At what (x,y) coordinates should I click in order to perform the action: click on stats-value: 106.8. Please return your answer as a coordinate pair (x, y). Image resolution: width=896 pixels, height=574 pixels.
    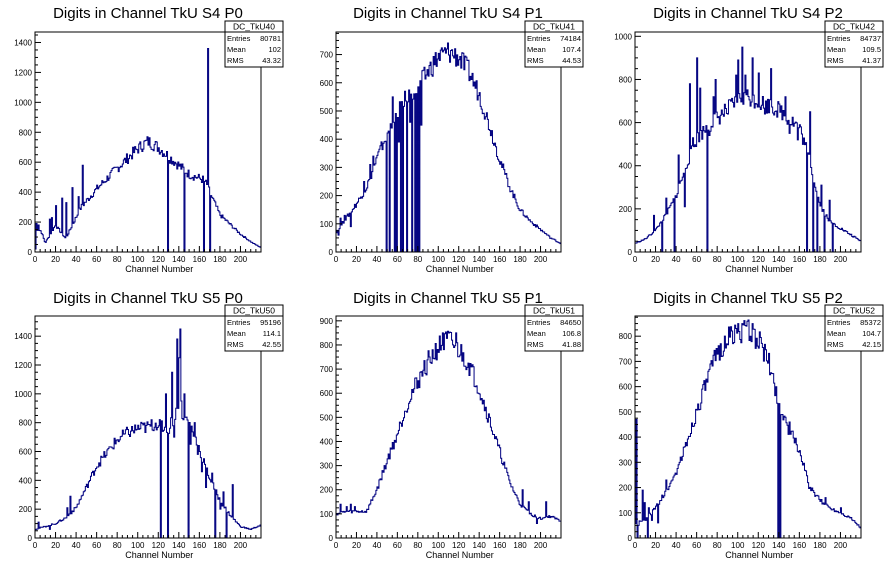
    Looking at the image, I should click on (571, 333).